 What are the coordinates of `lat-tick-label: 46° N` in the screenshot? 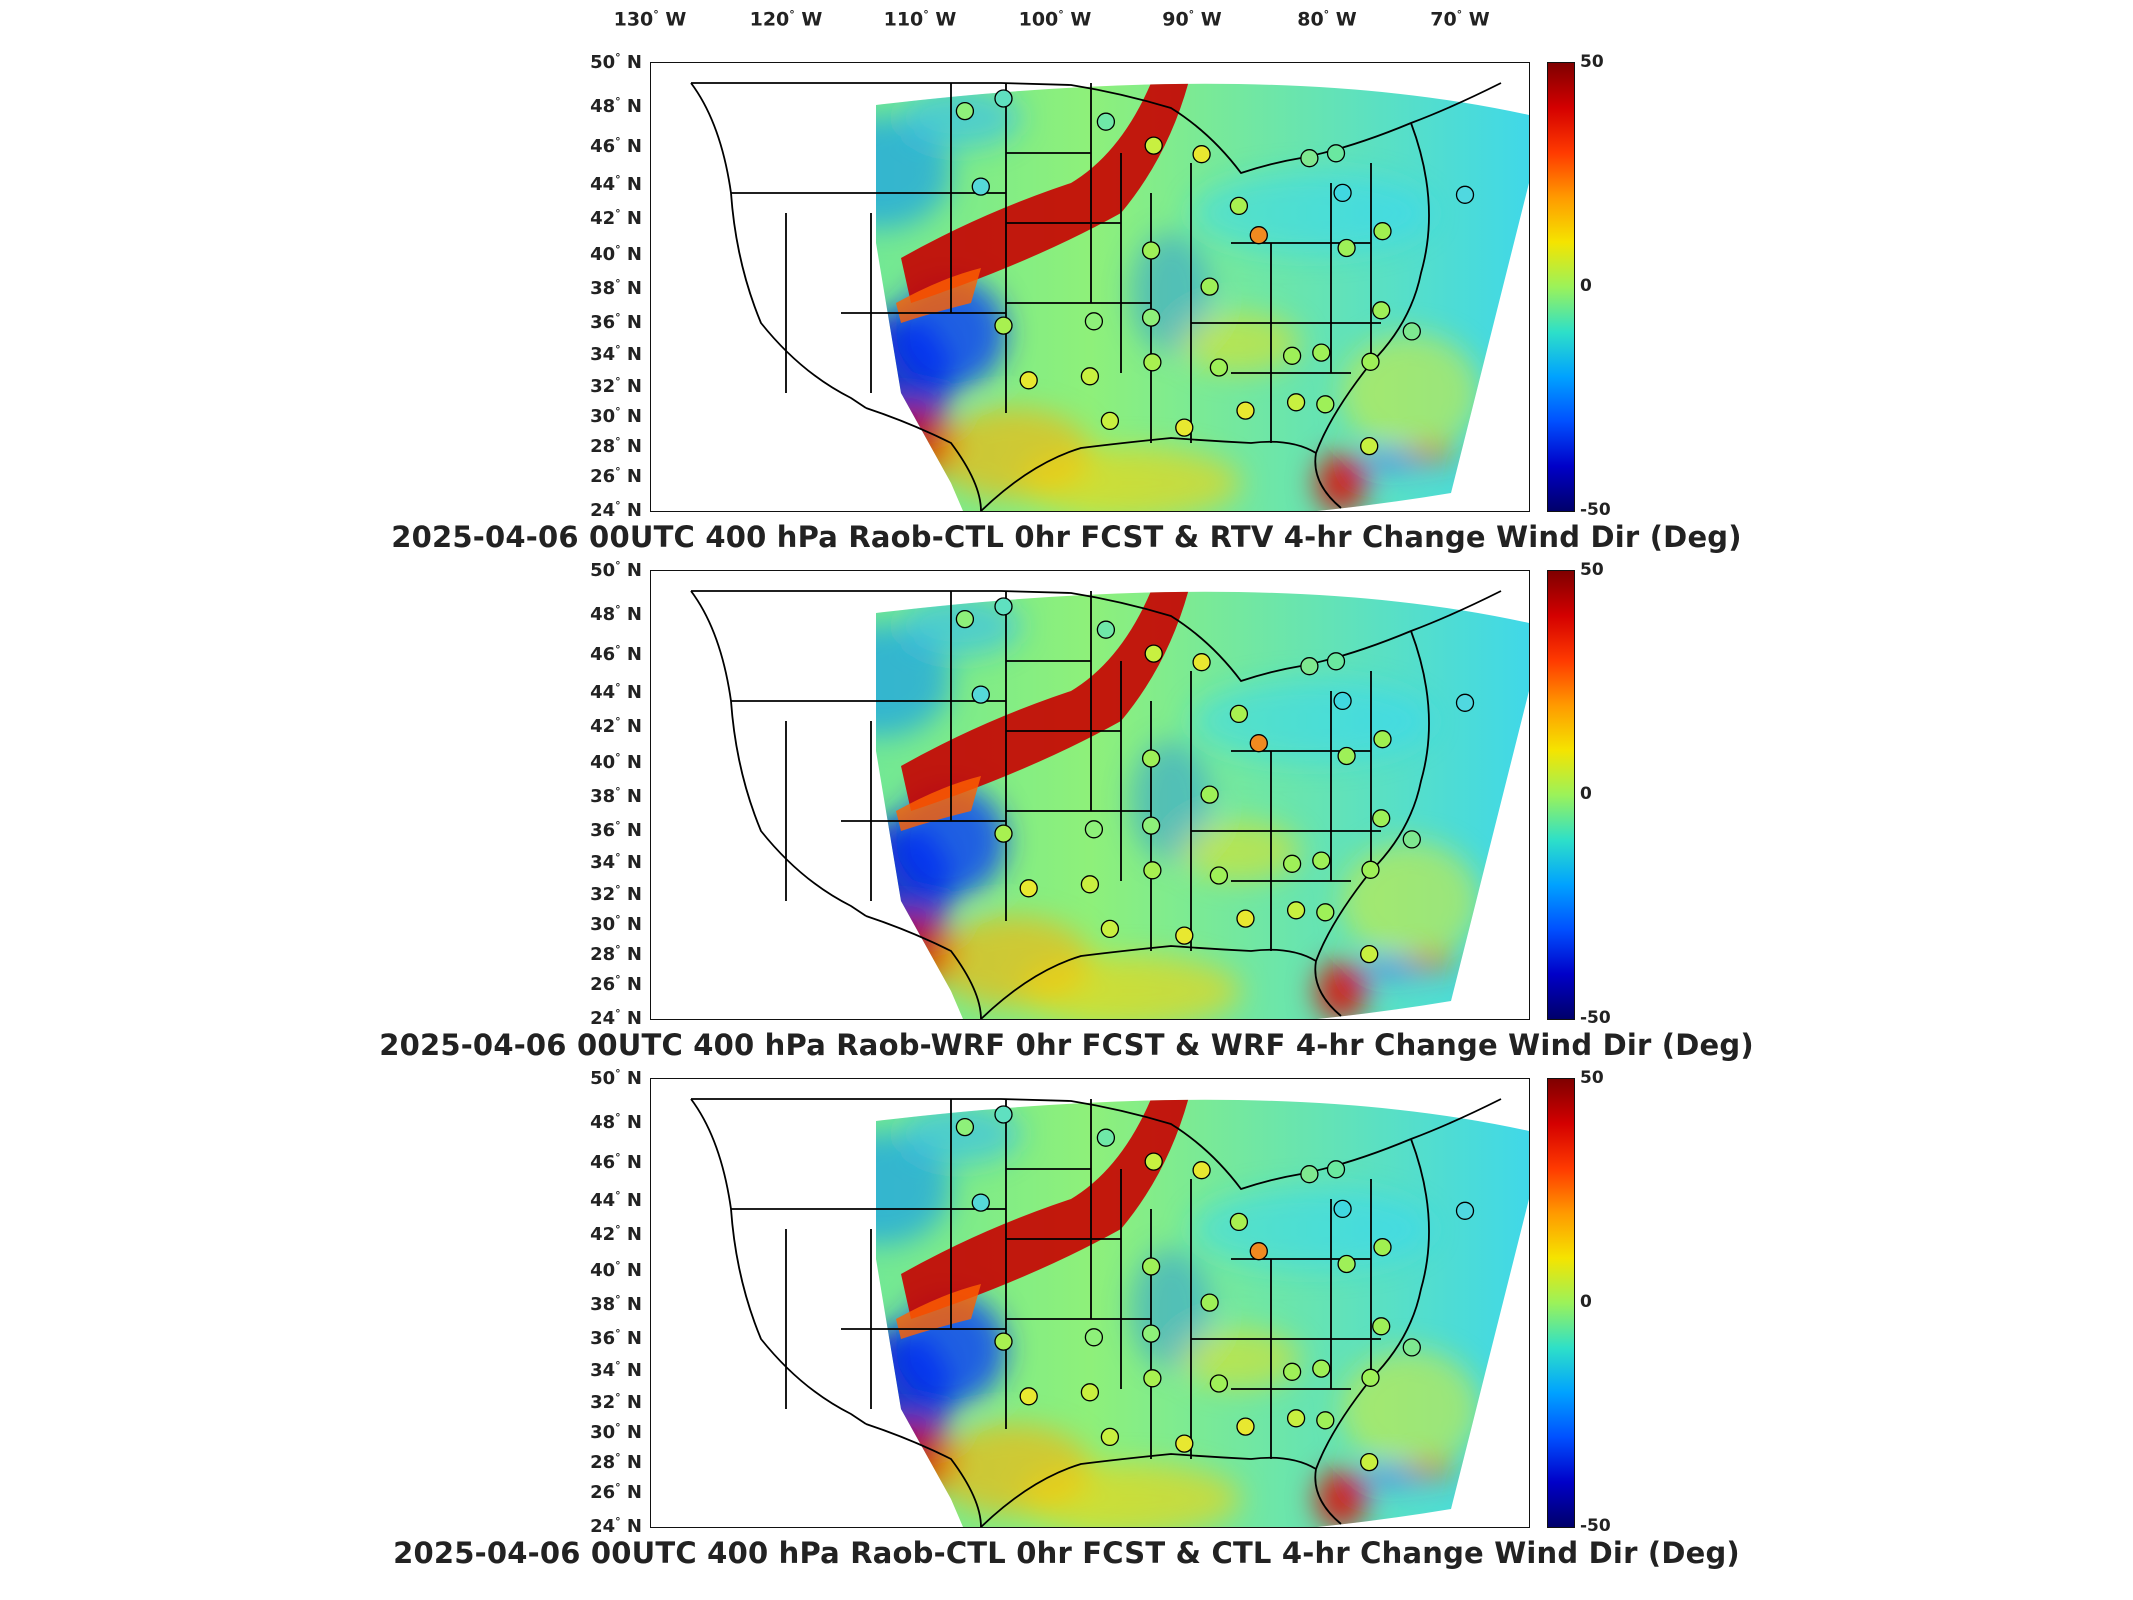 It's located at (616, 654).